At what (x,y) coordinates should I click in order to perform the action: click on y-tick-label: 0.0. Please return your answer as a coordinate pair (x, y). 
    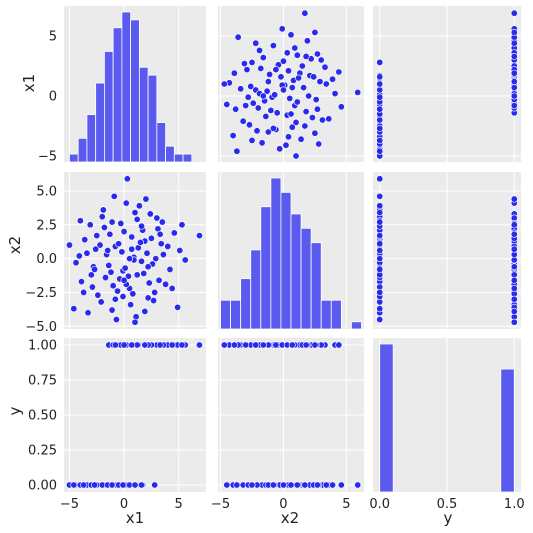
    Looking at the image, I should click on (46, 259).